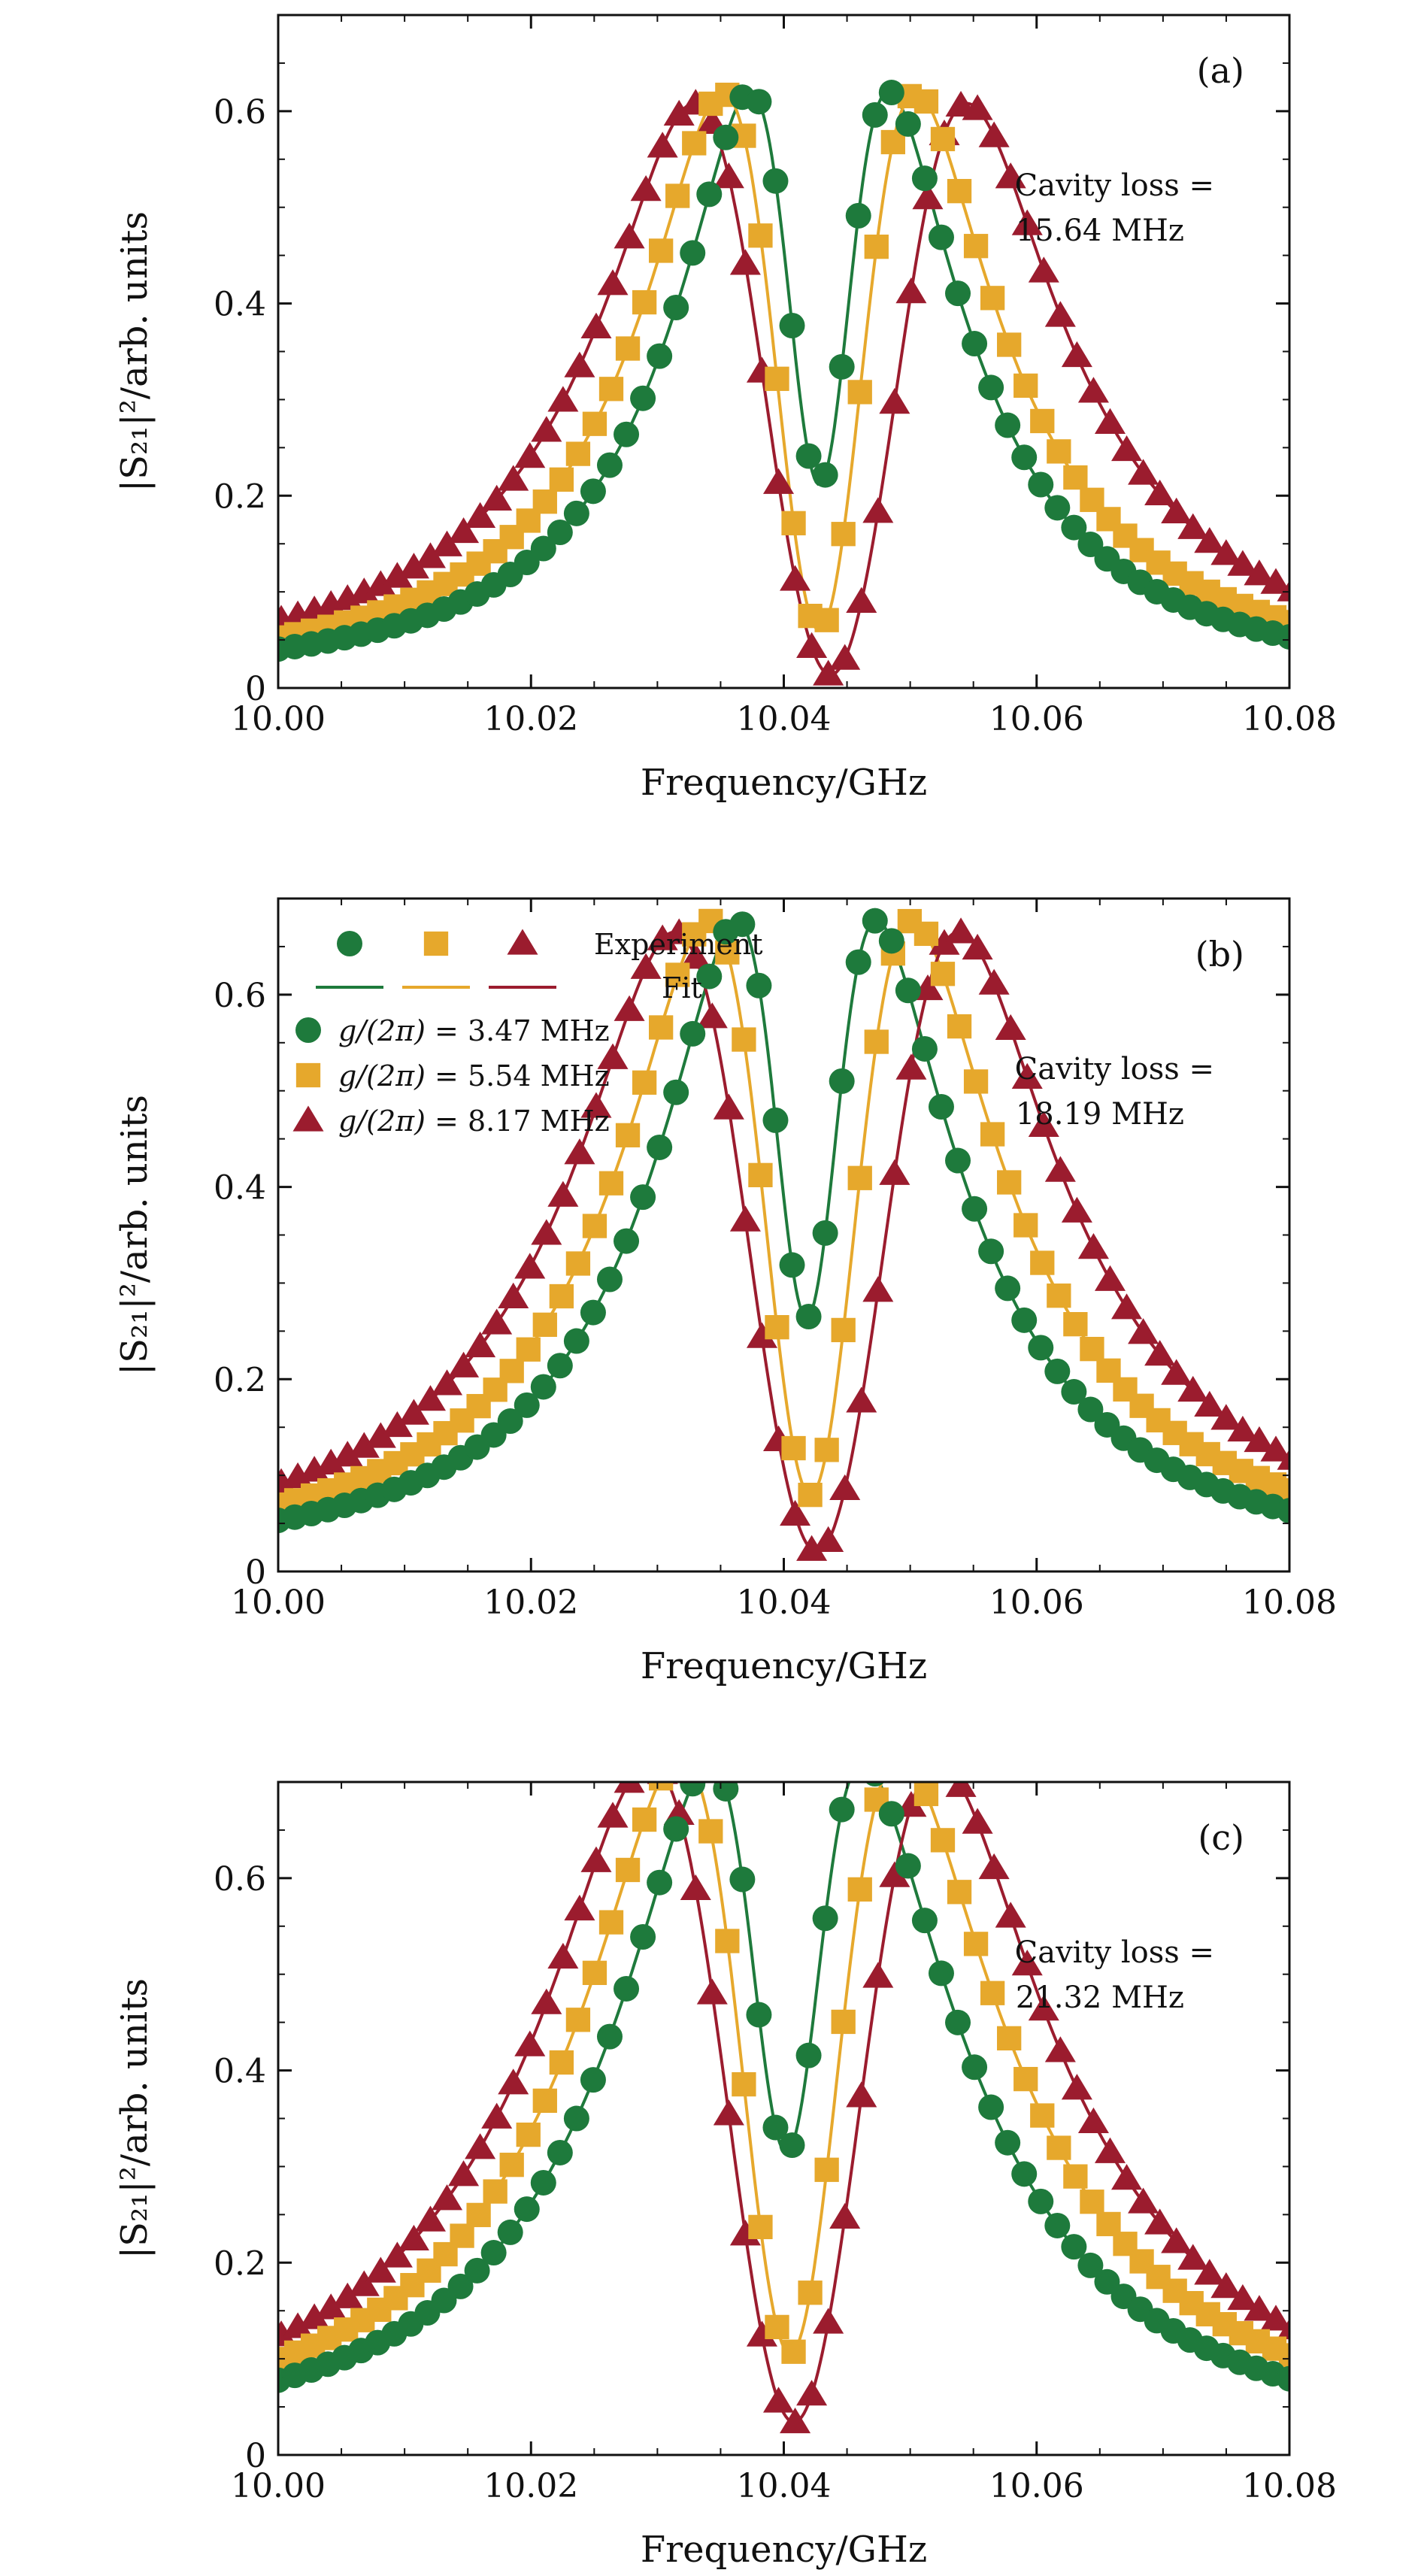 Image resolution: width=1421 pixels, height=2576 pixels. What do you see at coordinates (1100, 231) in the screenshot?
I see `cavity-loss-value: 15.64 MHz` at bounding box center [1100, 231].